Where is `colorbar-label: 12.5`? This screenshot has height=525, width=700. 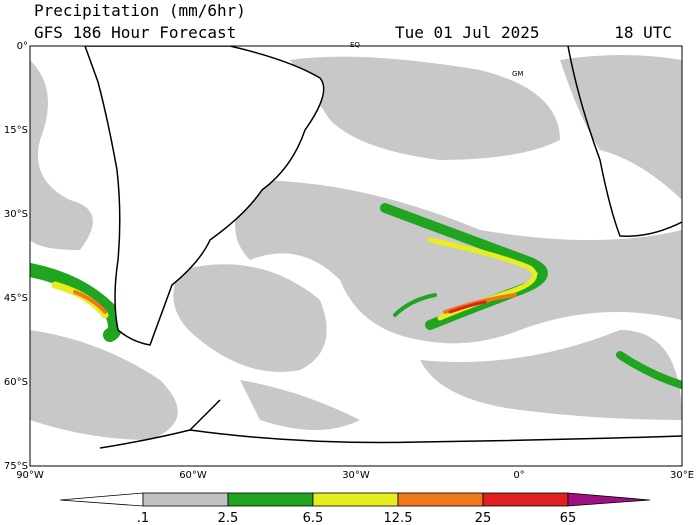 colorbar-label: 12.5 is located at coordinates (398, 518).